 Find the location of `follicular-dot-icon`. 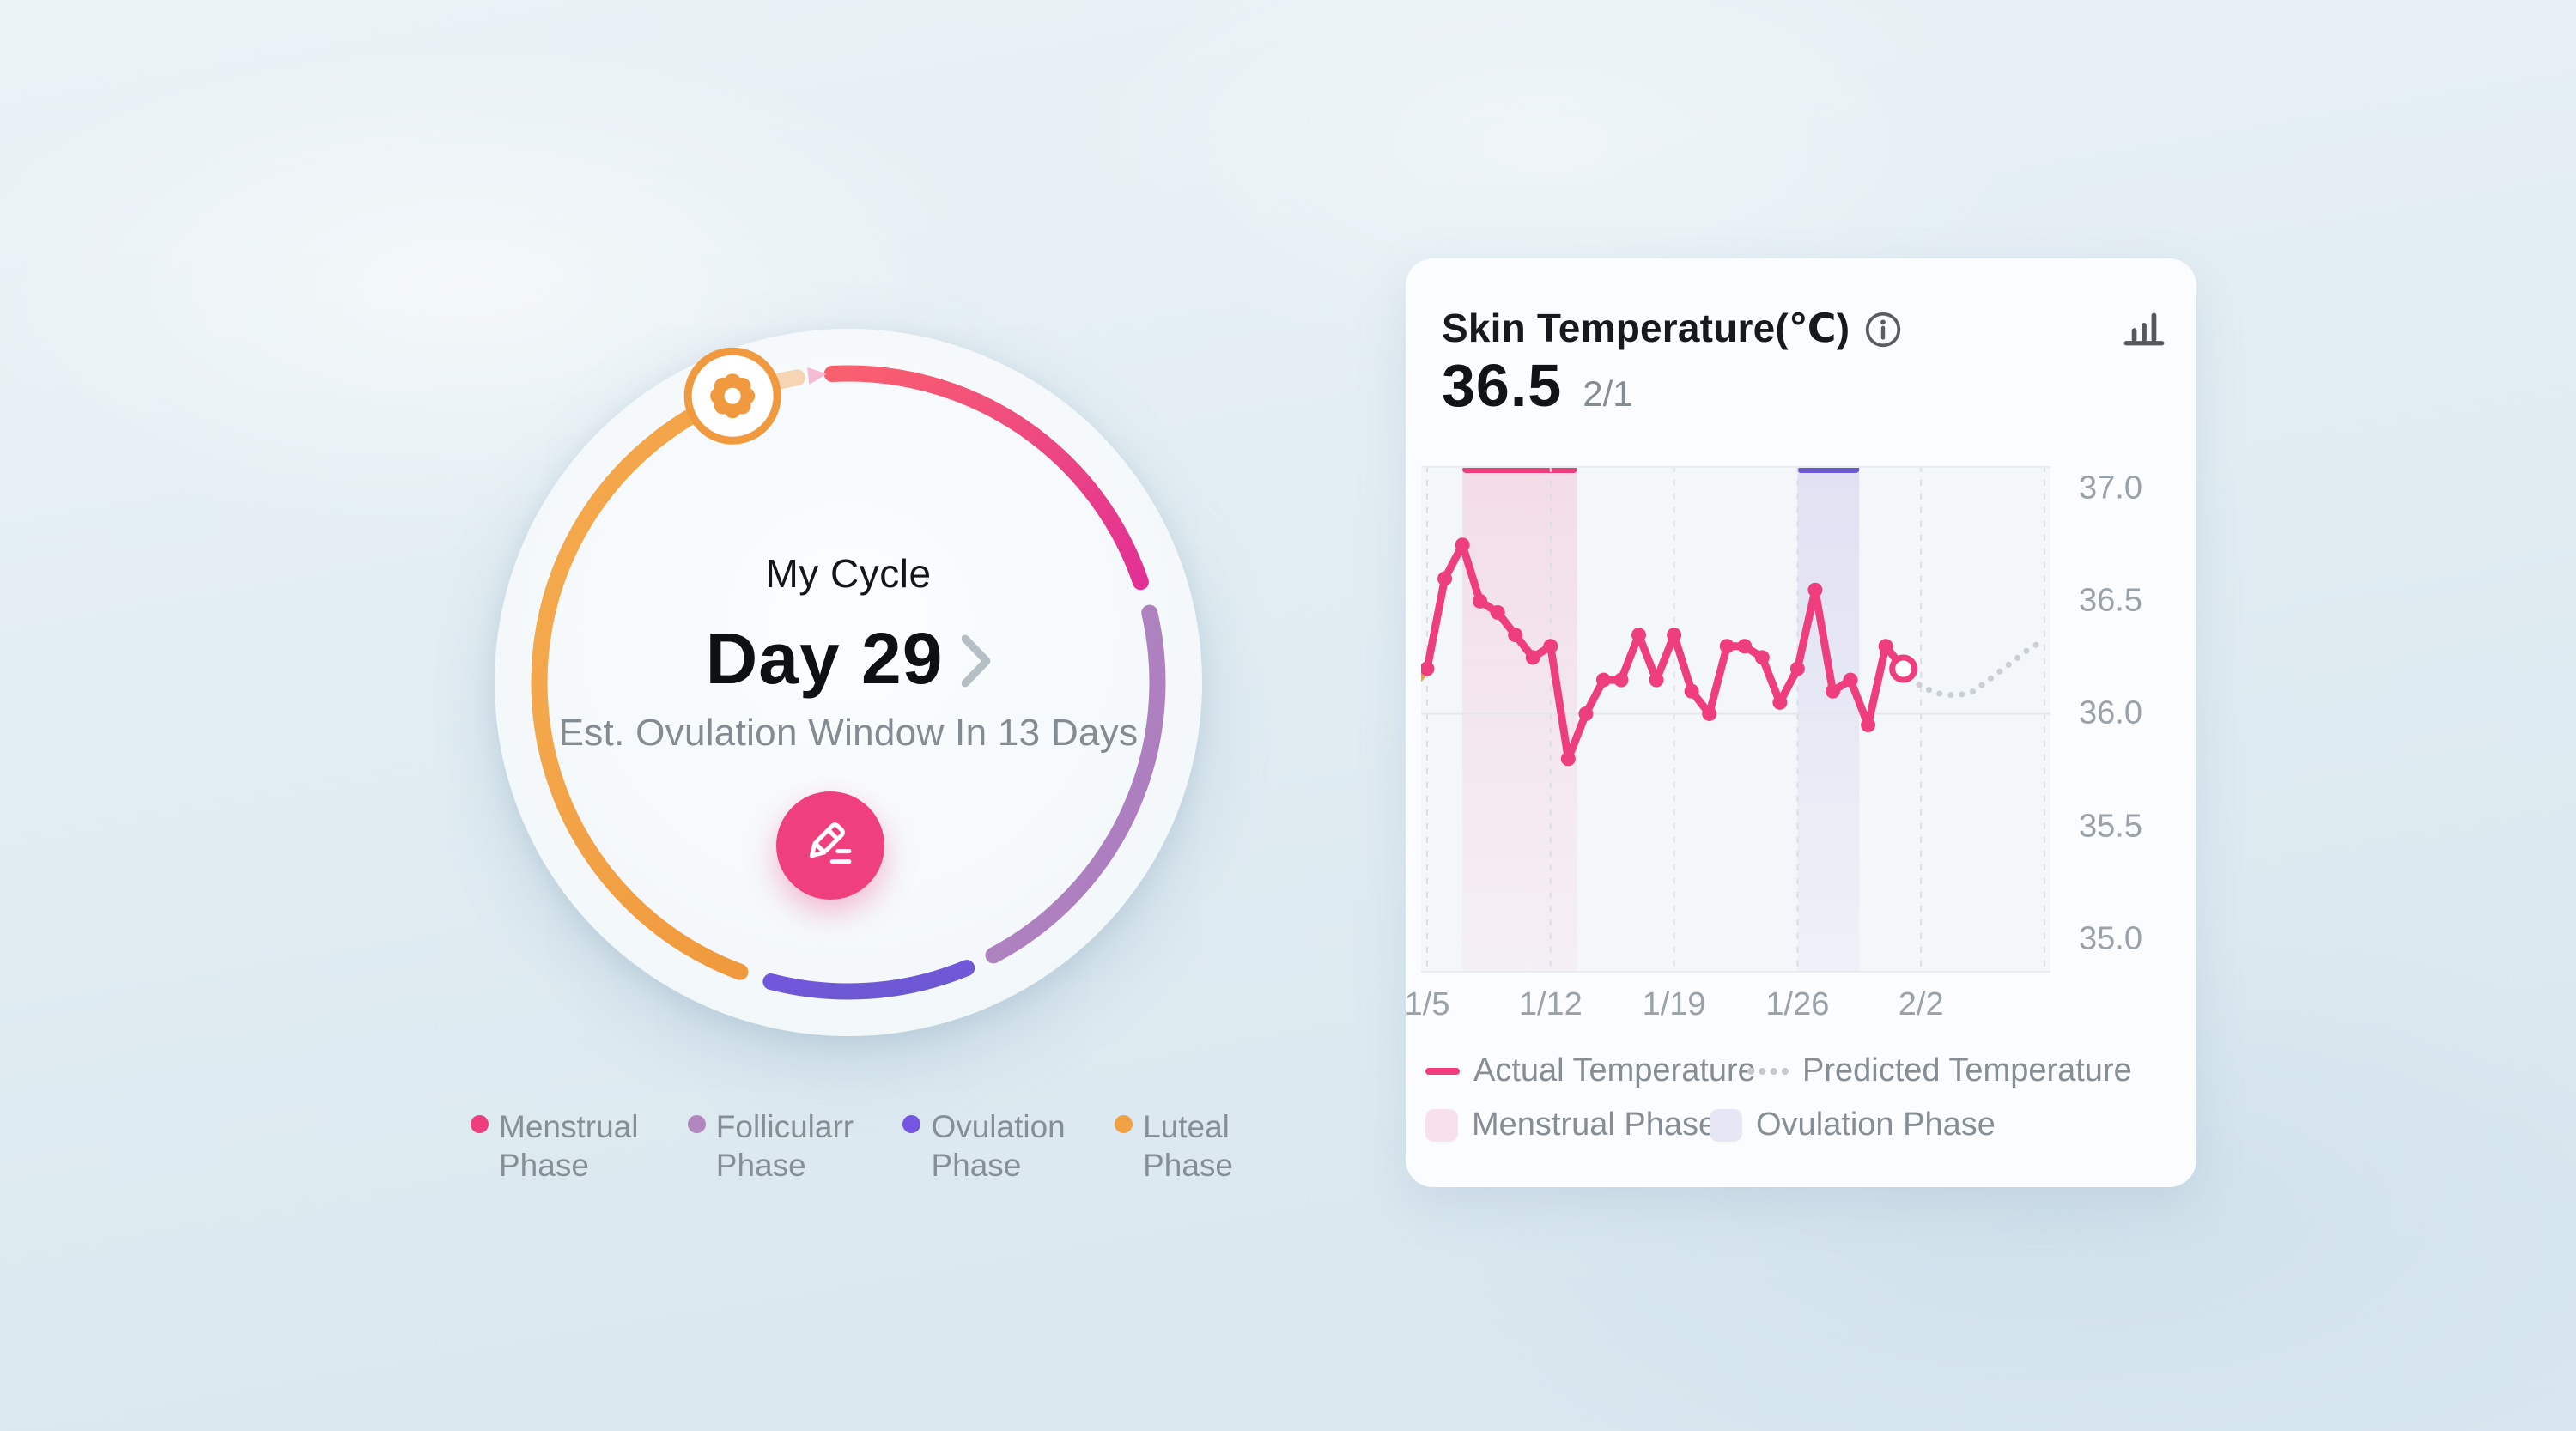

follicular-dot-icon is located at coordinates (696, 1124).